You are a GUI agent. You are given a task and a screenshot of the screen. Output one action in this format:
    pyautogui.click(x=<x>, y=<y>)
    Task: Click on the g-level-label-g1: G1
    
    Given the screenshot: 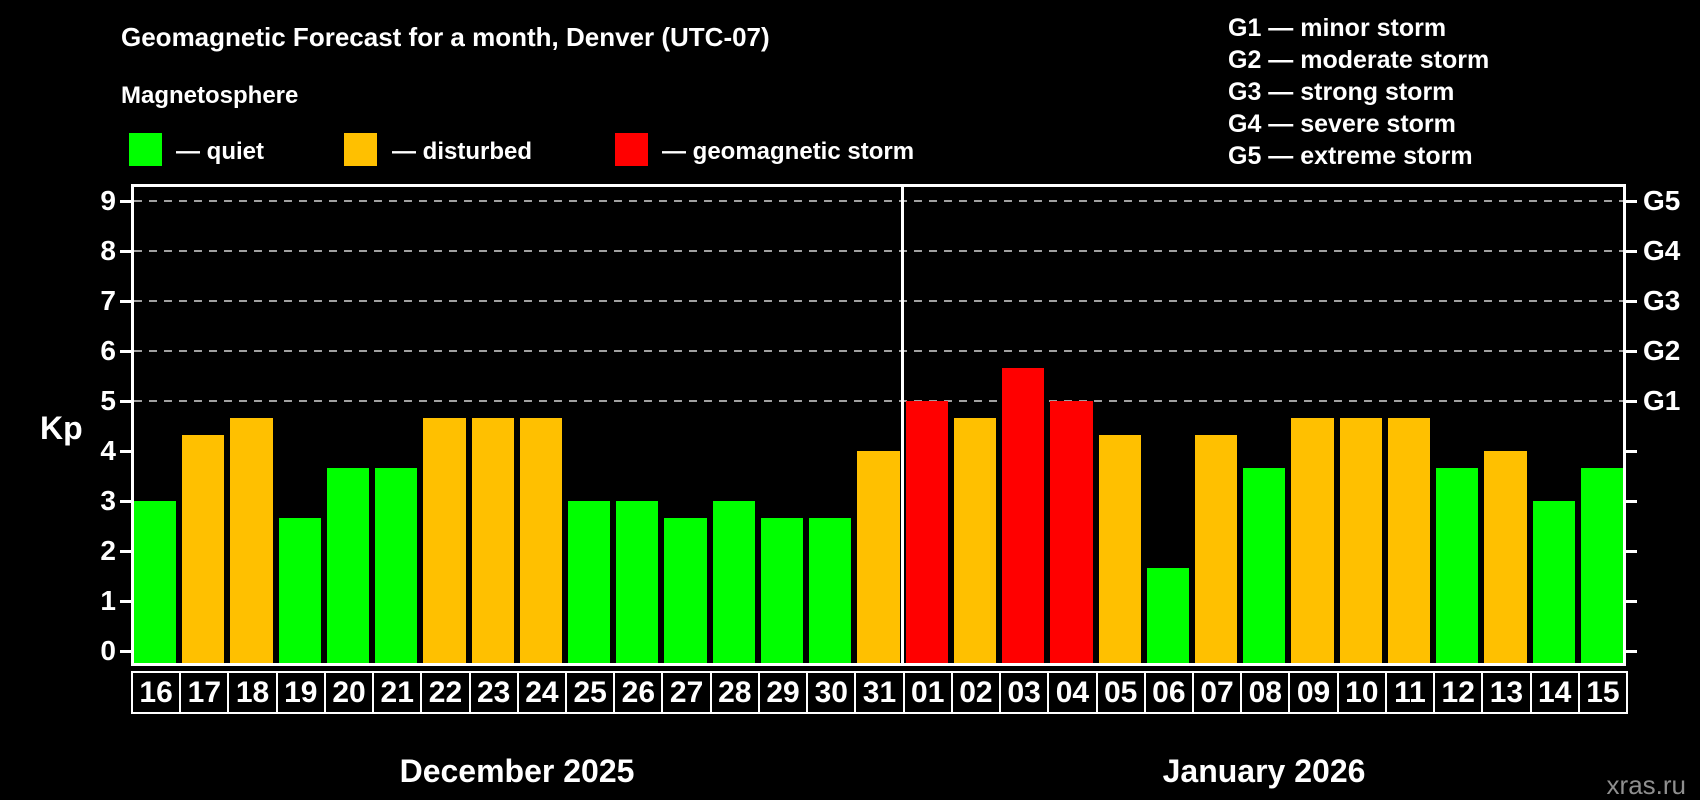 What is the action you would take?
    pyautogui.click(x=1662, y=400)
    